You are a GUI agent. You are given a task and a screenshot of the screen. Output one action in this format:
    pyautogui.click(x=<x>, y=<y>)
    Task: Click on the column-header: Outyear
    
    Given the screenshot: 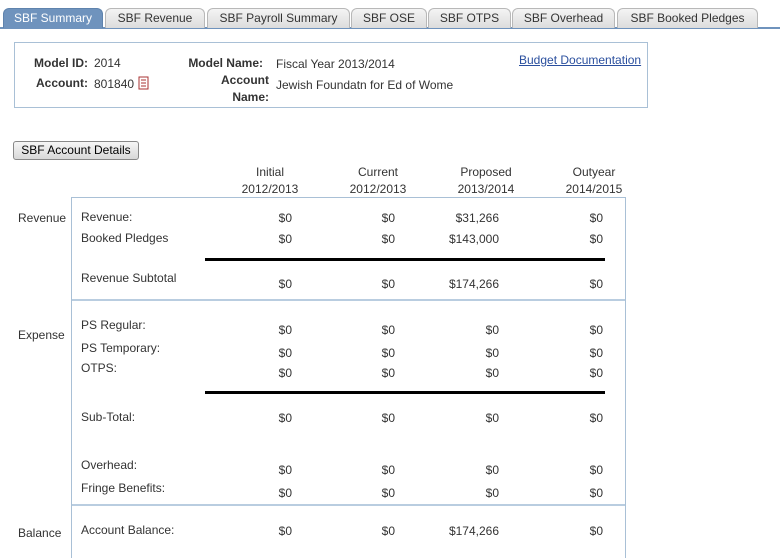 What is the action you would take?
    pyautogui.click(x=594, y=172)
    